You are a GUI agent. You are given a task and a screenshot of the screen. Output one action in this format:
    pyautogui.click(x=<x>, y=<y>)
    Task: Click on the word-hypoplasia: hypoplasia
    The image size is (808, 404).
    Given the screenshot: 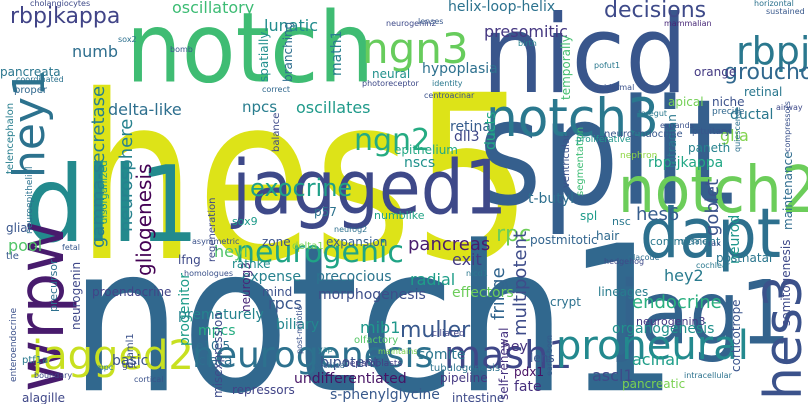 What is the action you would take?
    pyautogui.click(x=460, y=69)
    